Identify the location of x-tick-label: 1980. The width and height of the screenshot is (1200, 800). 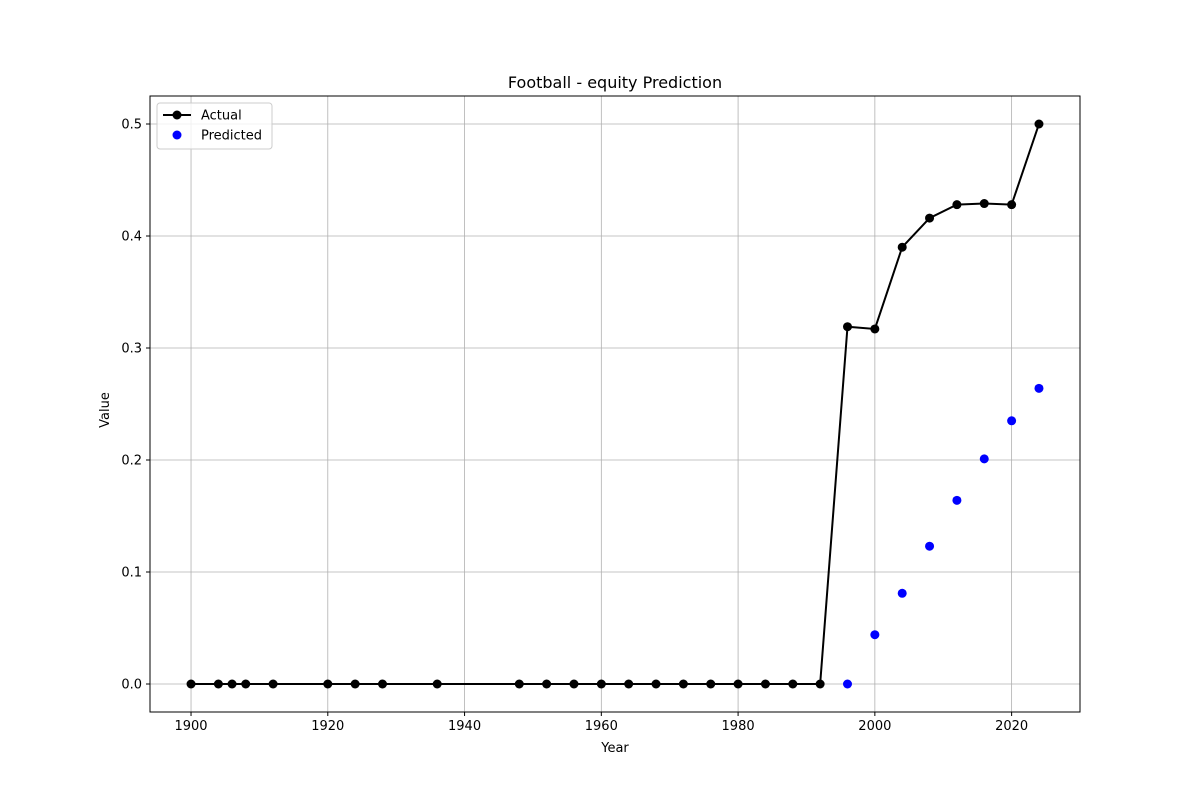
(738, 726).